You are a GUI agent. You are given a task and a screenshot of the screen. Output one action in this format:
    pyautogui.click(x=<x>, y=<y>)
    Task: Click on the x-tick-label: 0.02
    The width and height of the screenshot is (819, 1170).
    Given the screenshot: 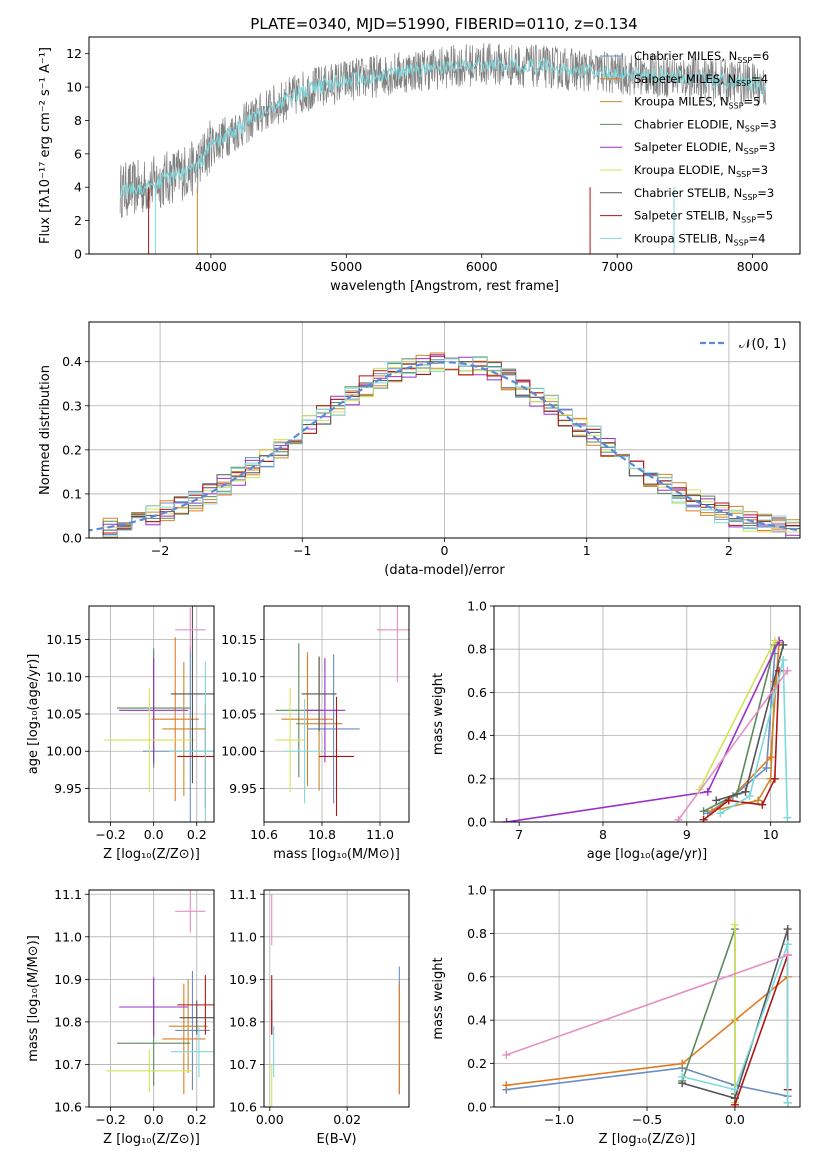 What is the action you would take?
    pyautogui.click(x=347, y=1119)
    